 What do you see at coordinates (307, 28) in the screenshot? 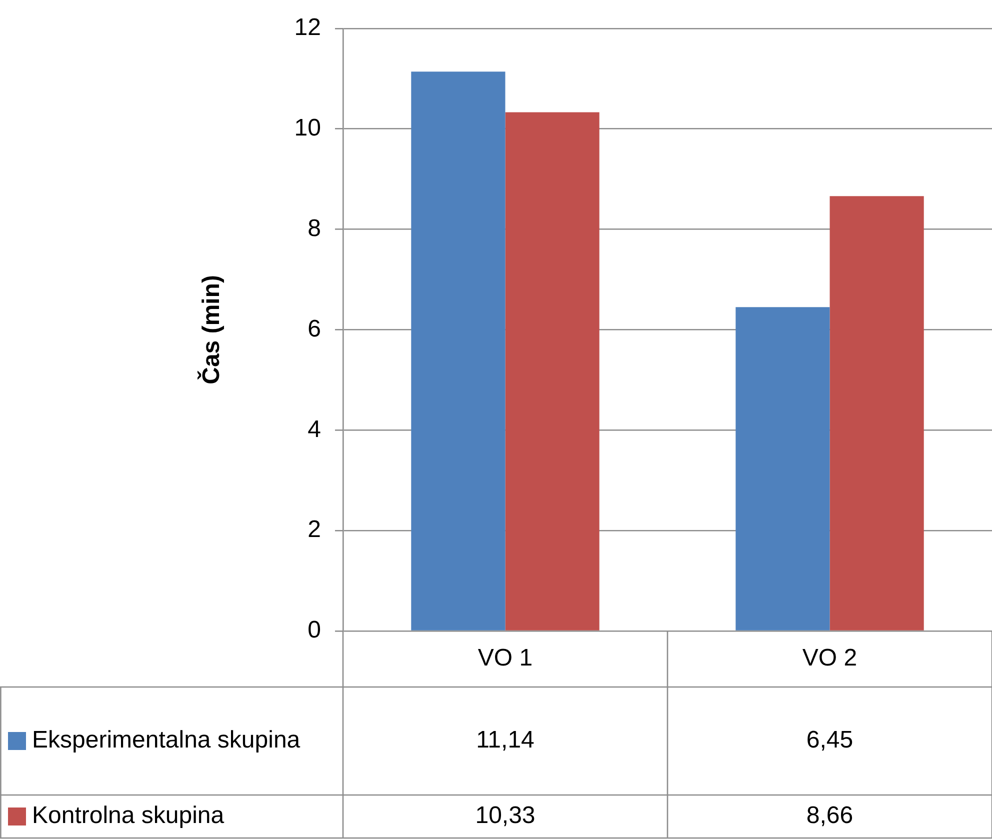
I see `y-tick-label: 12` at bounding box center [307, 28].